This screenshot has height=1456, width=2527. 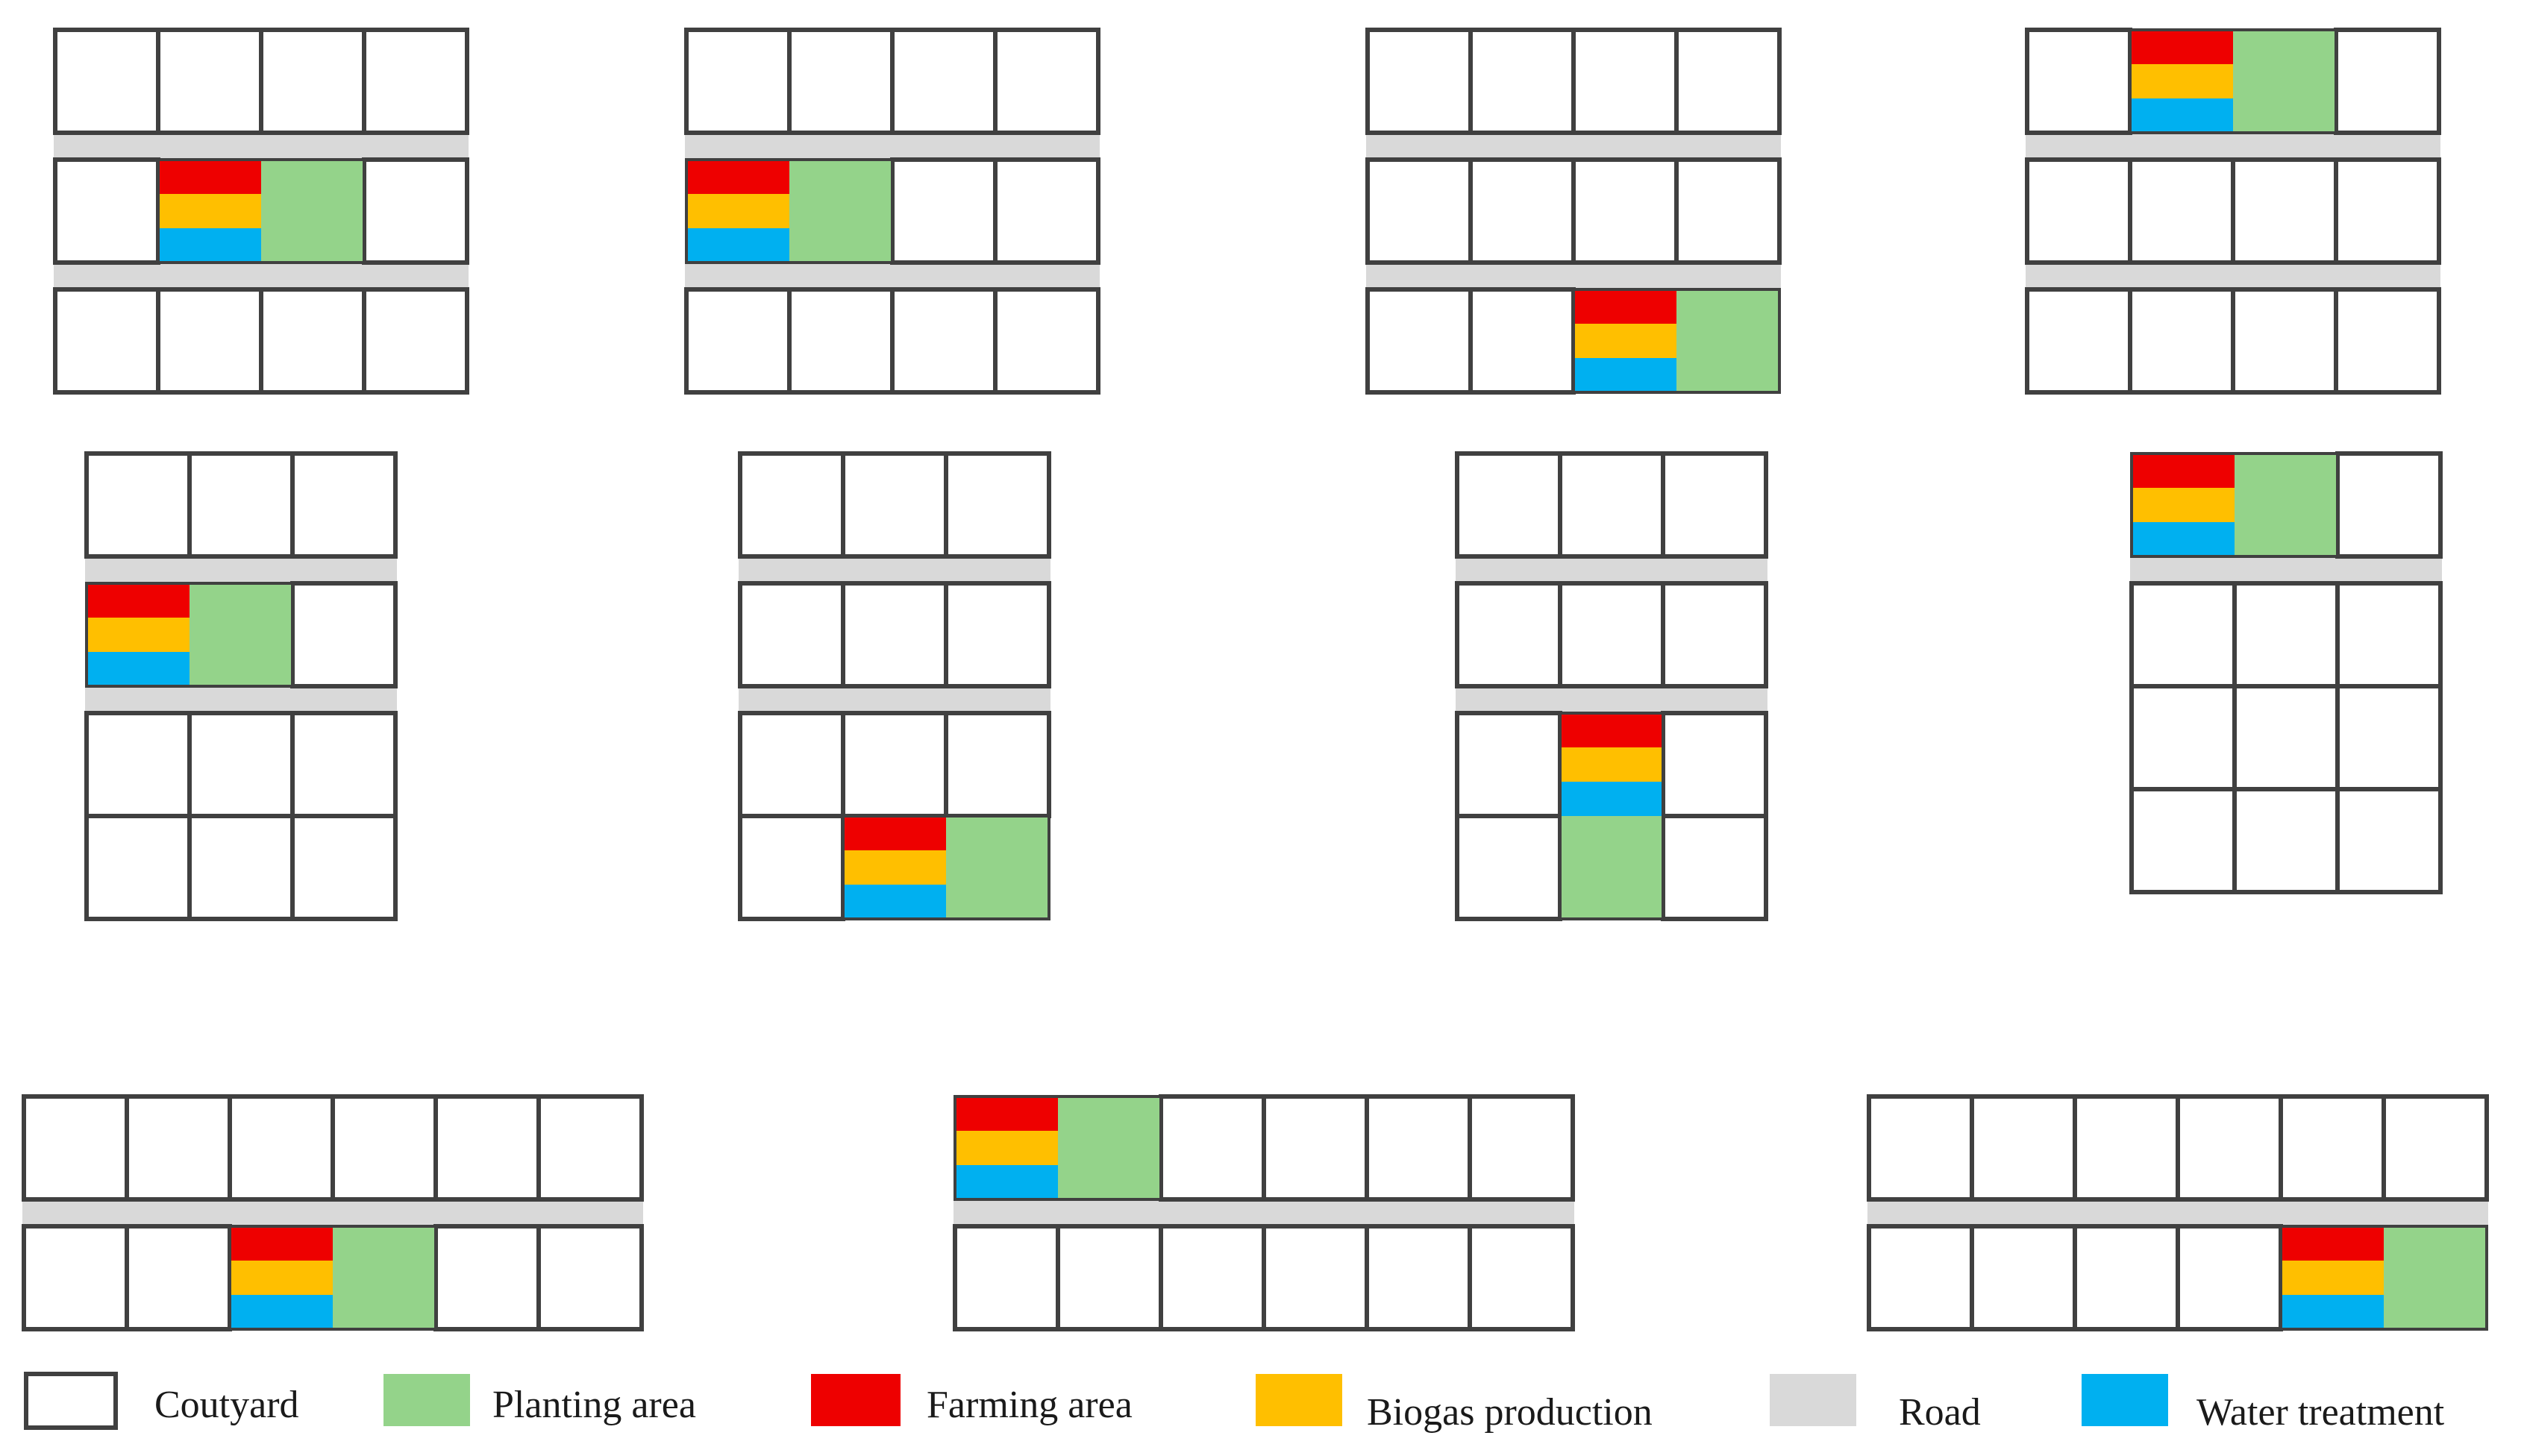 I want to click on legend-item-farming: Farming area, so click(x=972, y=1400).